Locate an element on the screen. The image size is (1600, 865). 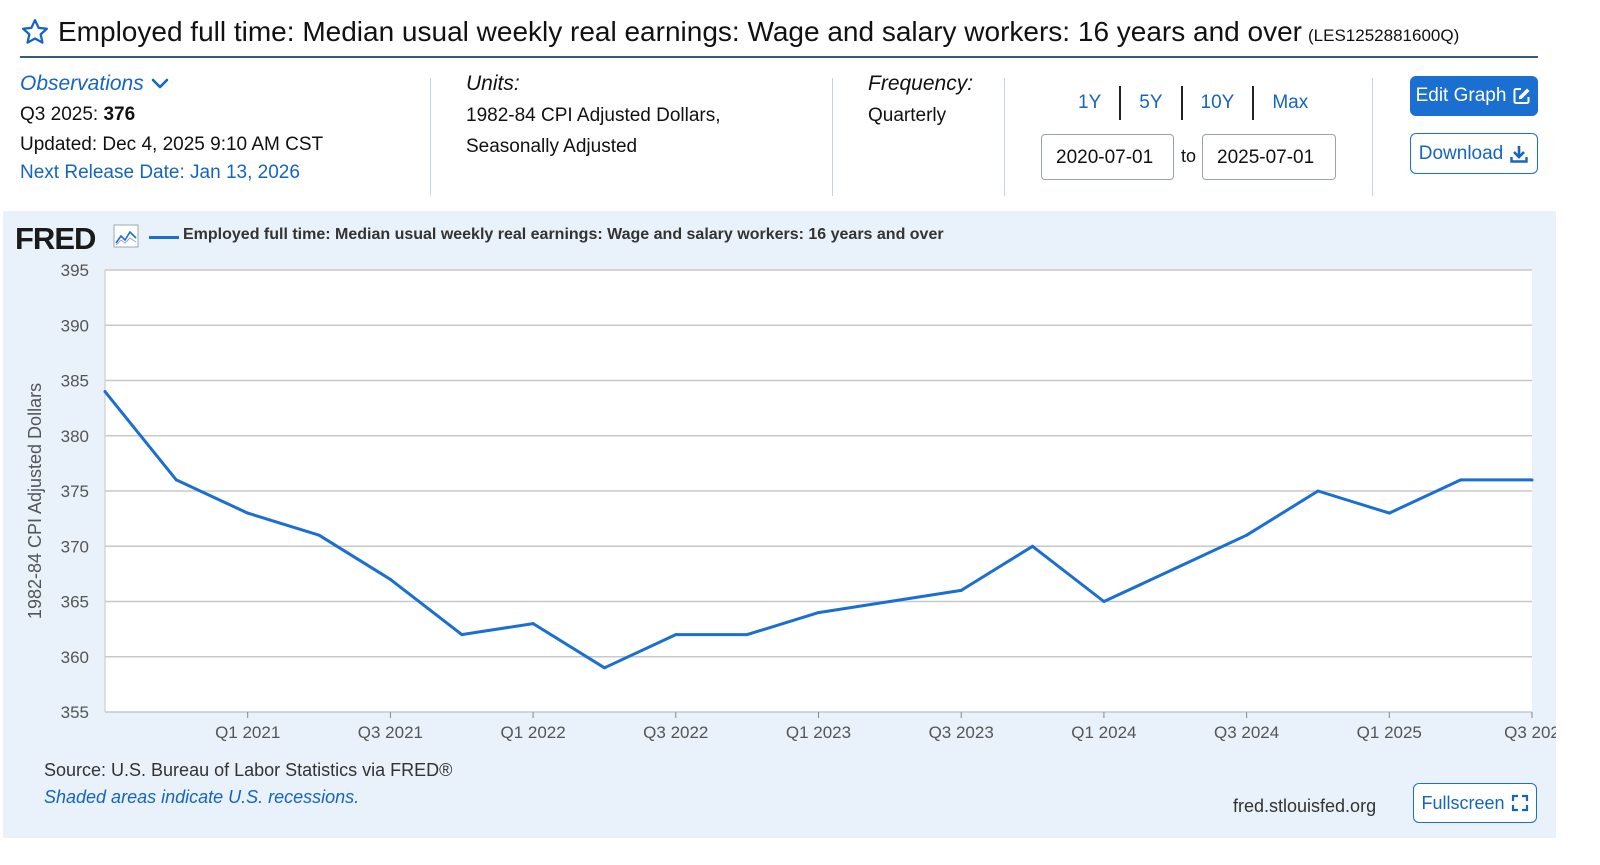
x-tick-label: Q1 2023 is located at coordinates (818, 732).